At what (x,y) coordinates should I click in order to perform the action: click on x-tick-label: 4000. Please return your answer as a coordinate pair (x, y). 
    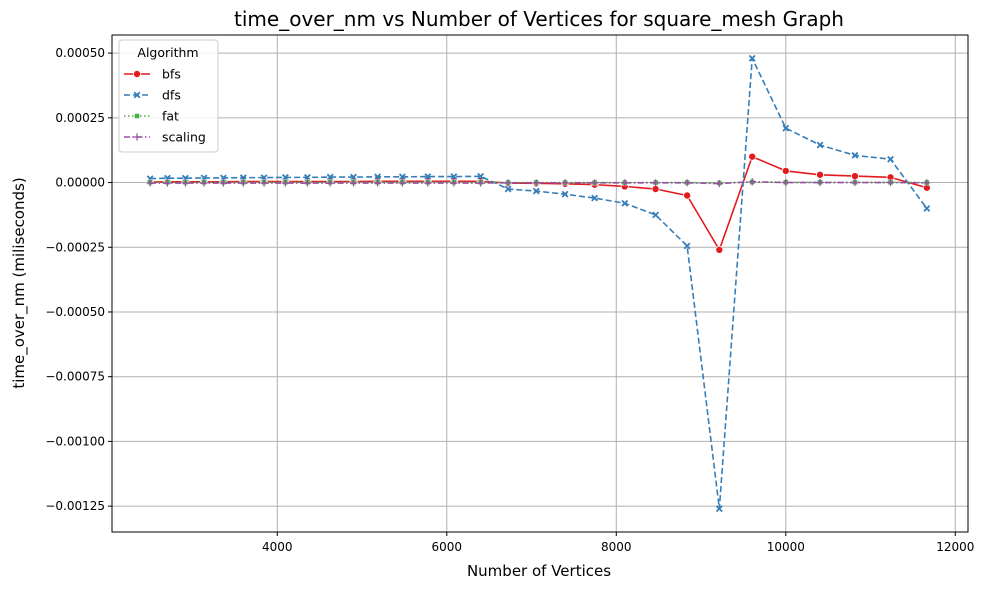
    Looking at the image, I should click on (277, 547).